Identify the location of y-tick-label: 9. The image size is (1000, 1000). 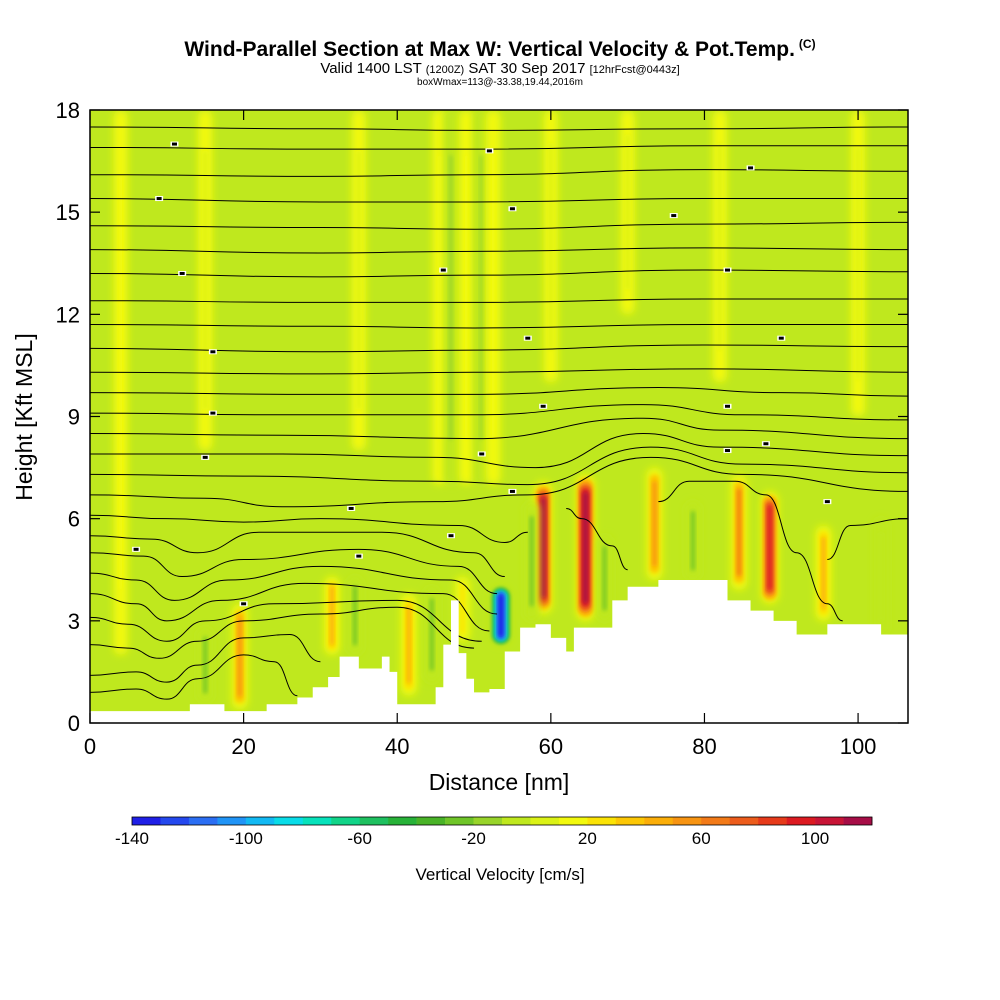
(74, 417).